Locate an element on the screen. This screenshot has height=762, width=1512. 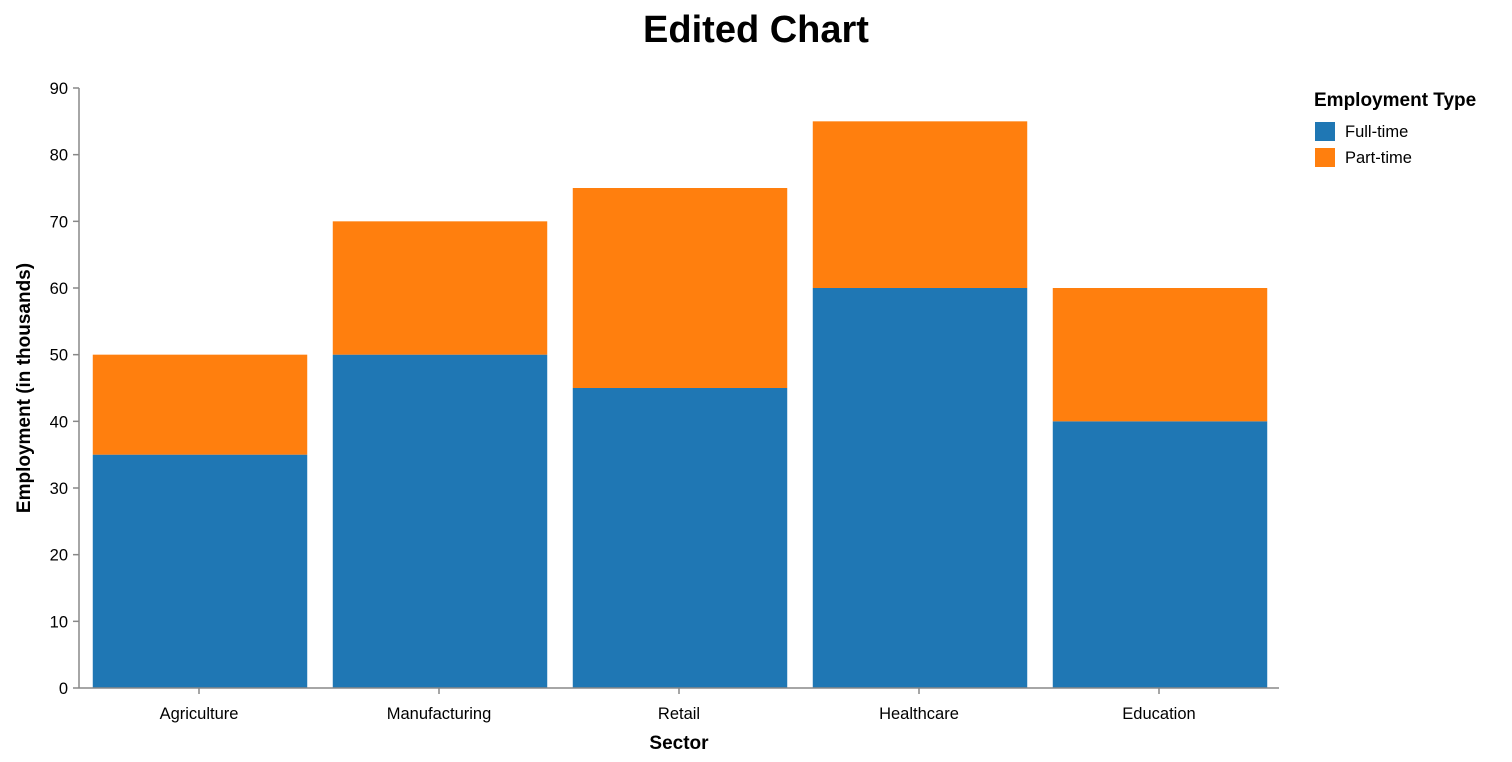
legend-title: Employment Type is located at coordinates (1395, 100).